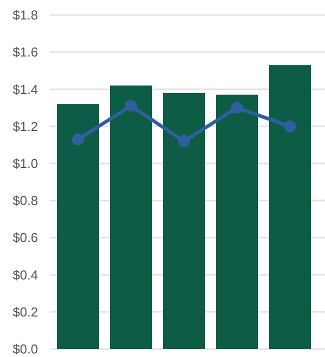 The image size is (325, 357). I want to click on y-tick-label: $1.2, so click(25, 126).